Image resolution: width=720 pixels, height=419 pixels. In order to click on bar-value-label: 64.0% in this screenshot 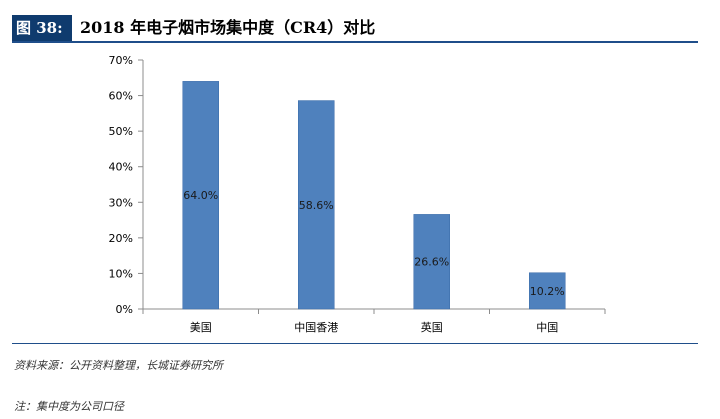, I will do `click(200, 195)`.